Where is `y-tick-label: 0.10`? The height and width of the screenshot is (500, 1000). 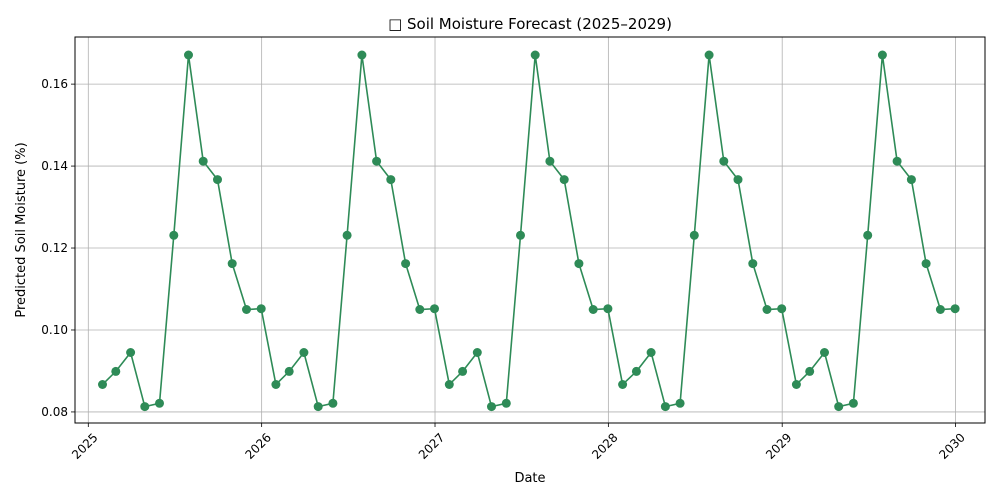 y-tick-label: 0.10 is located at coordinates (54, 330).